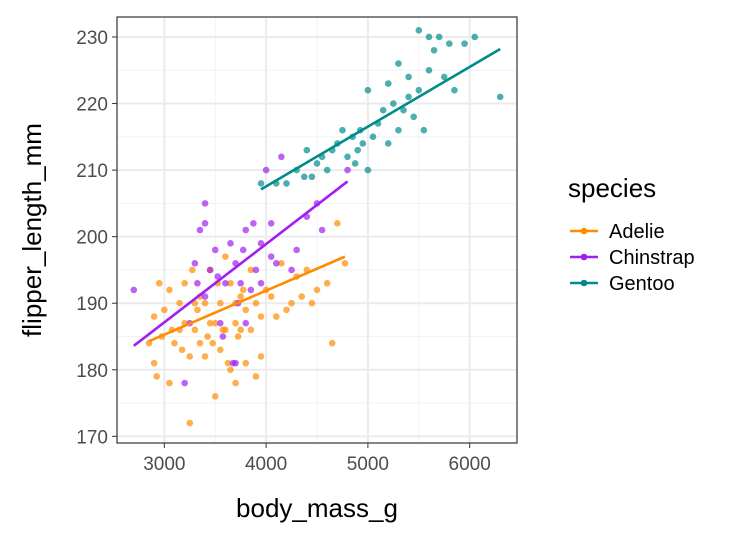 The width and height of the screenshot is (756, 540). Describe the element at coordinates (164, 464) in the screenshot. I see `x-tick-label: 3000` at that location.